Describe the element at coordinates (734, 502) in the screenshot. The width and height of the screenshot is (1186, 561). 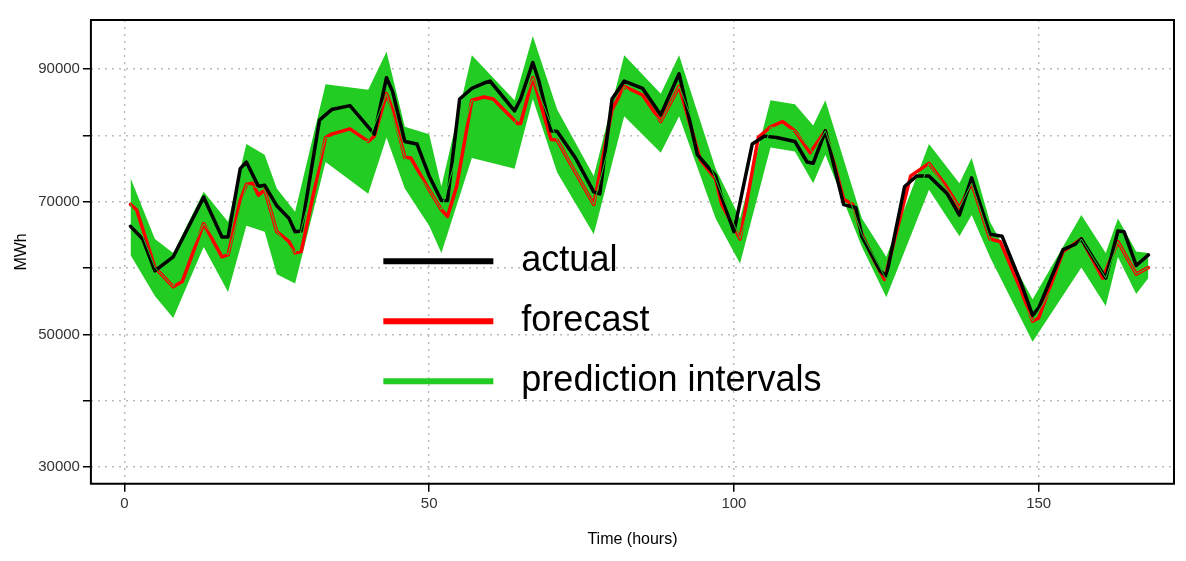
I see `x-tick-label: 100` at that location.